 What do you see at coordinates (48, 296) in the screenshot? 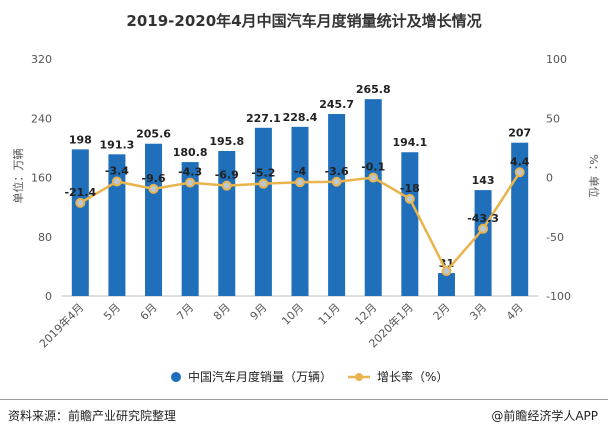
I see `y-left-tick-label: 0` at bounding box center [48, 296].